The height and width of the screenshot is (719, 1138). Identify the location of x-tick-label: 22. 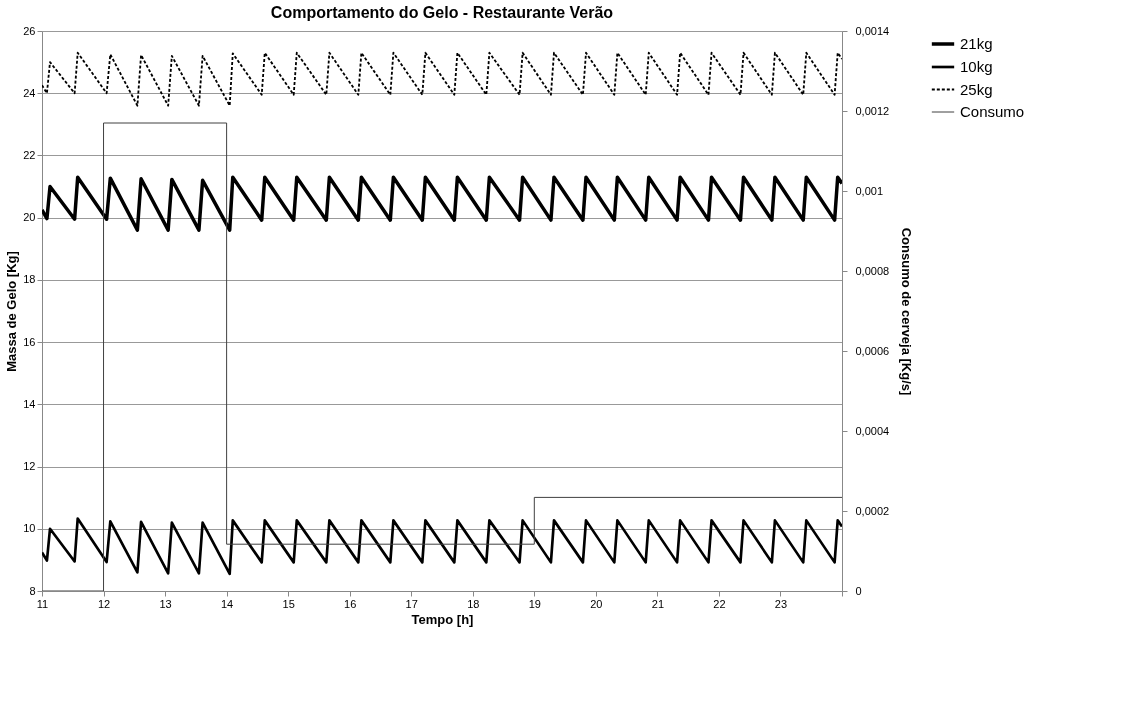
(719, 603).